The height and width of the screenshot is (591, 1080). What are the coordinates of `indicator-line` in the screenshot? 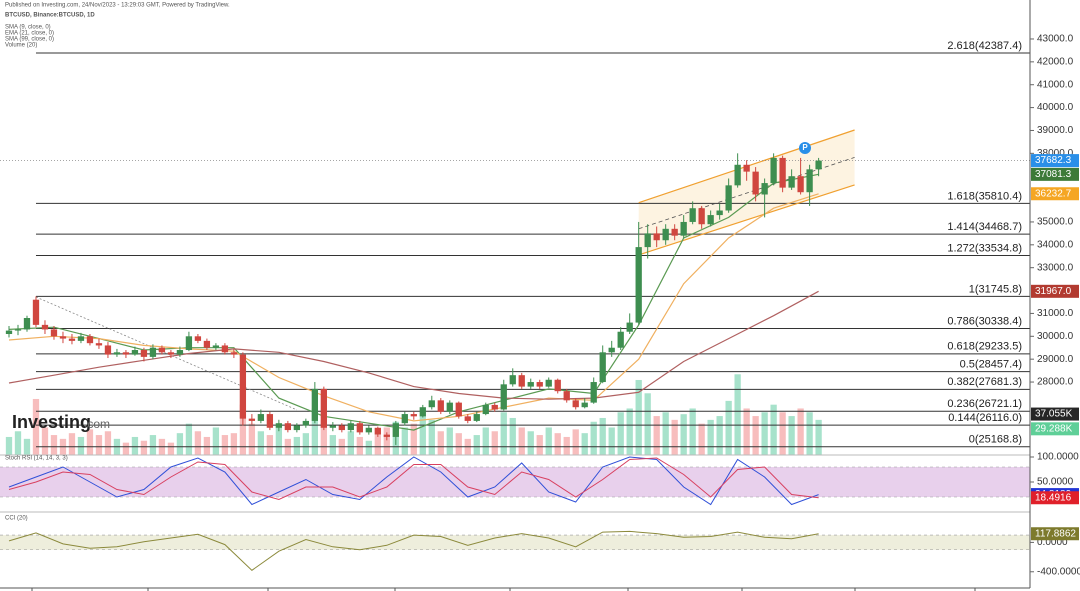 It's located at (413, 479).